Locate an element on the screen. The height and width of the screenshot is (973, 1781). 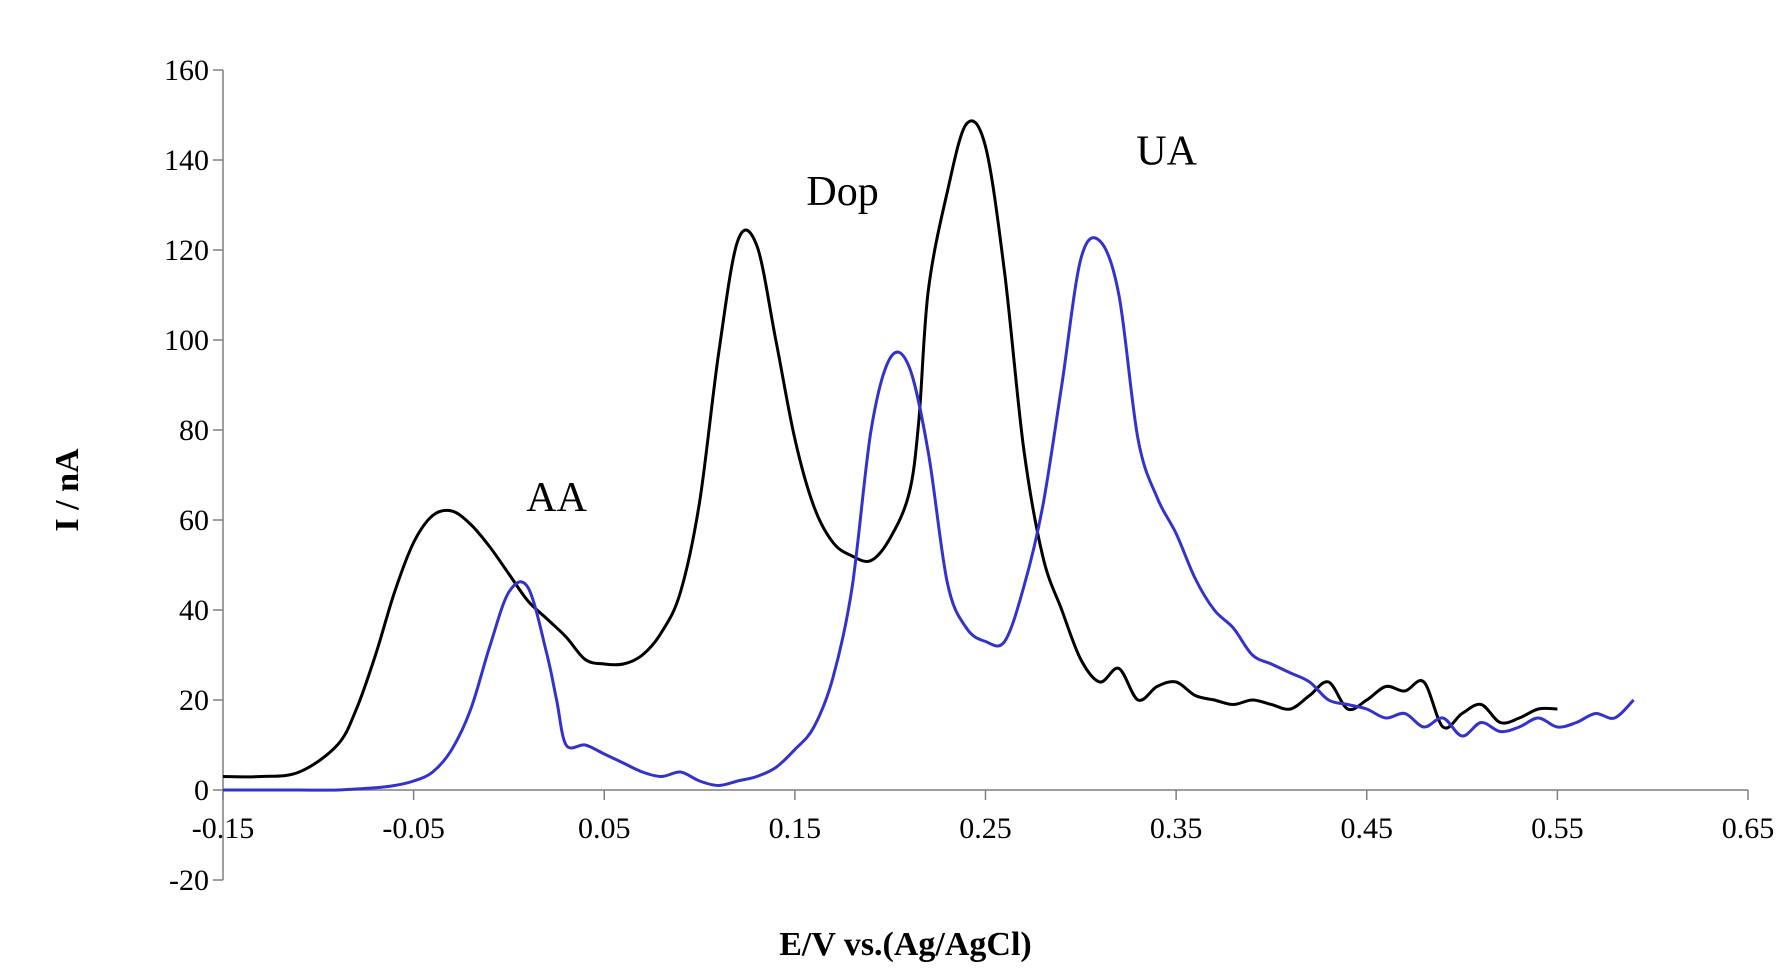
x-tick-label: 0.45 is located at coordinates (1367, 828).